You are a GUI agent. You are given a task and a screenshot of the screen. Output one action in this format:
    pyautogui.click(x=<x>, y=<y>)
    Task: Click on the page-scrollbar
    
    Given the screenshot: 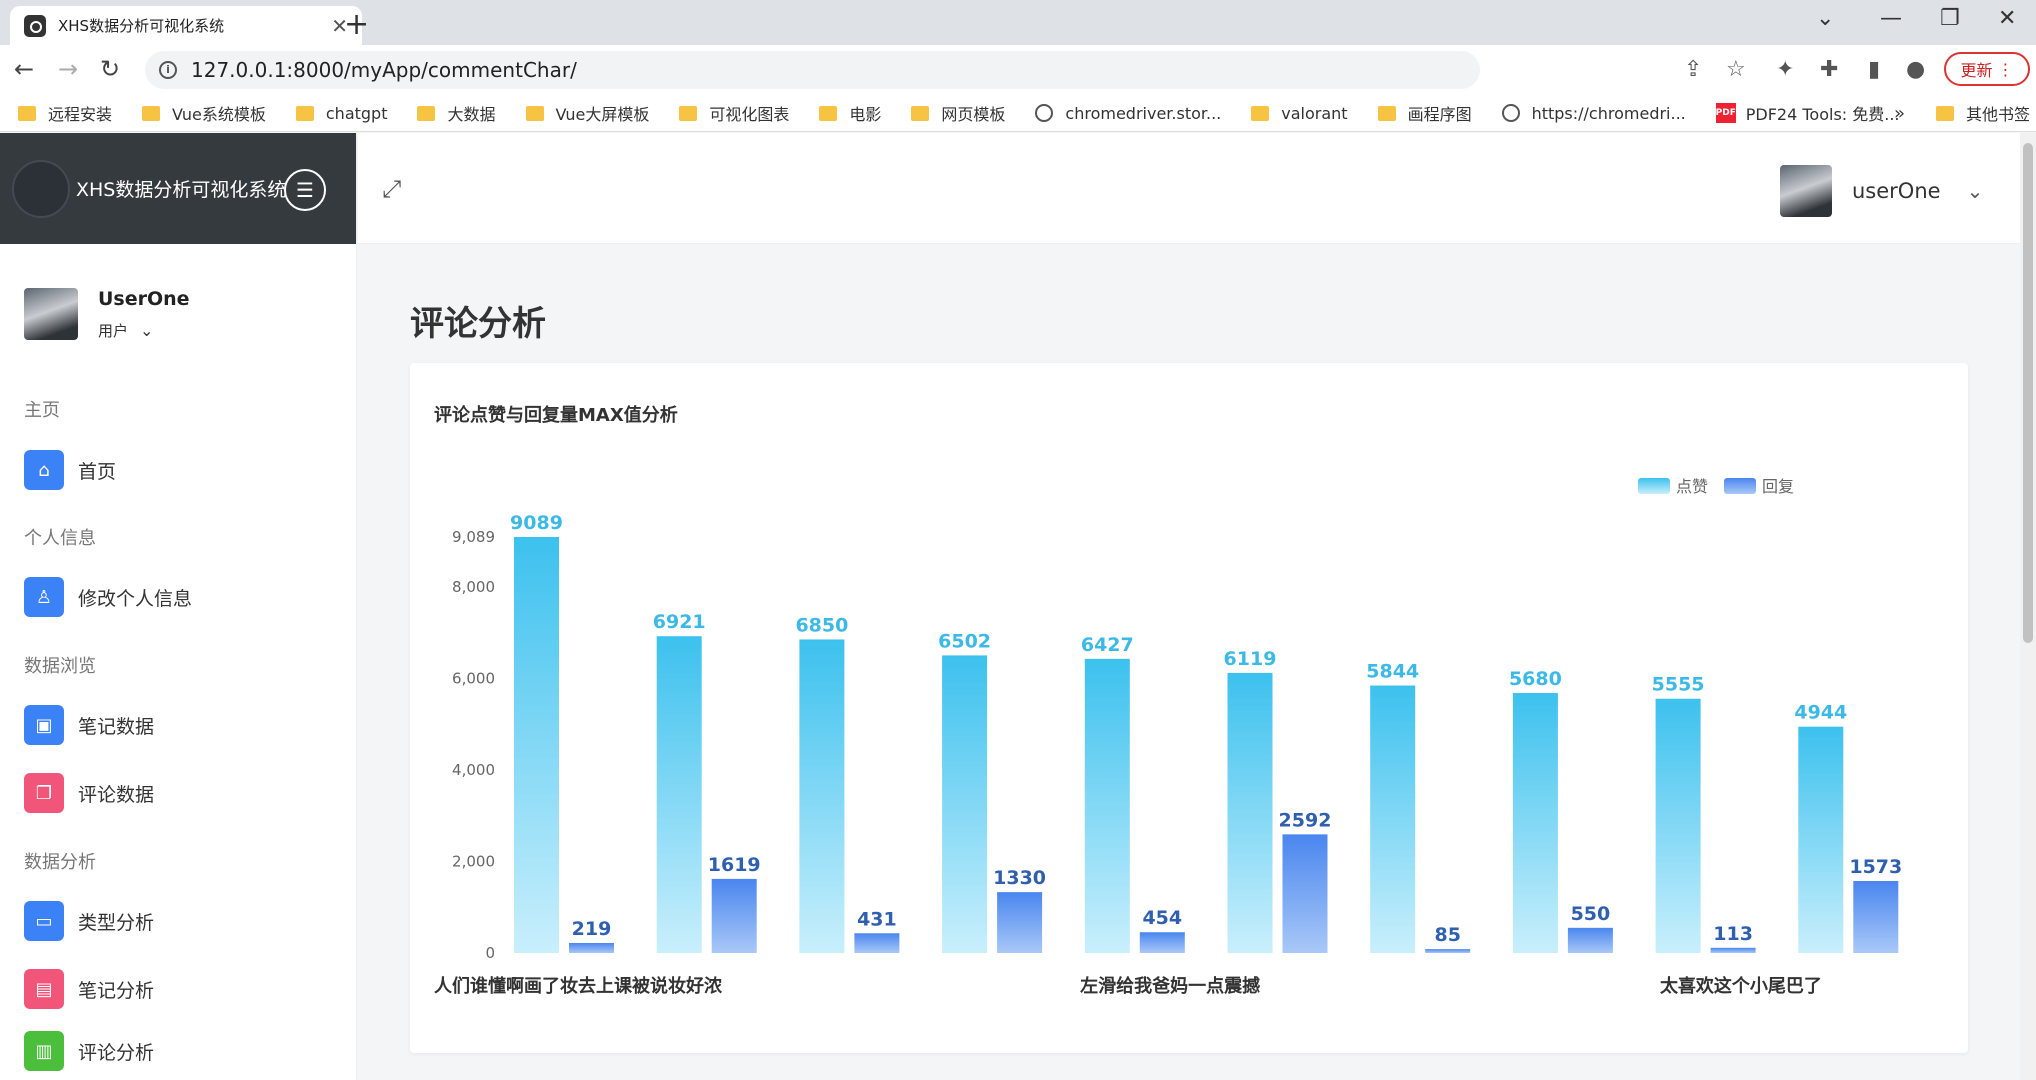 What is the action you would take?
    pyautogui.click(x=2028, y=606)
    